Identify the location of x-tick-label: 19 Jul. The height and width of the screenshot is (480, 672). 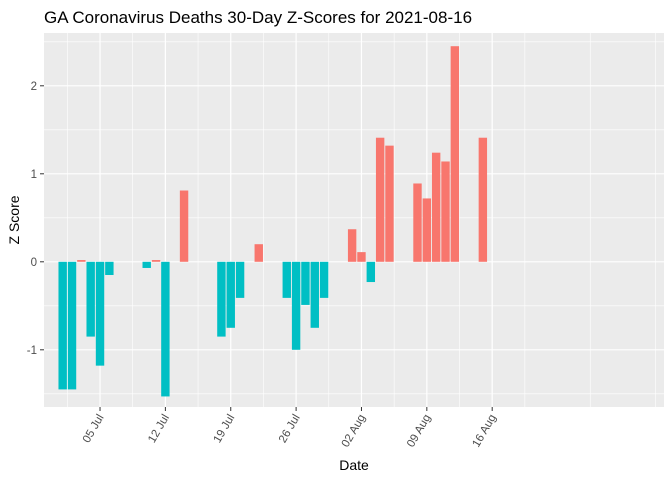
(225, 429).